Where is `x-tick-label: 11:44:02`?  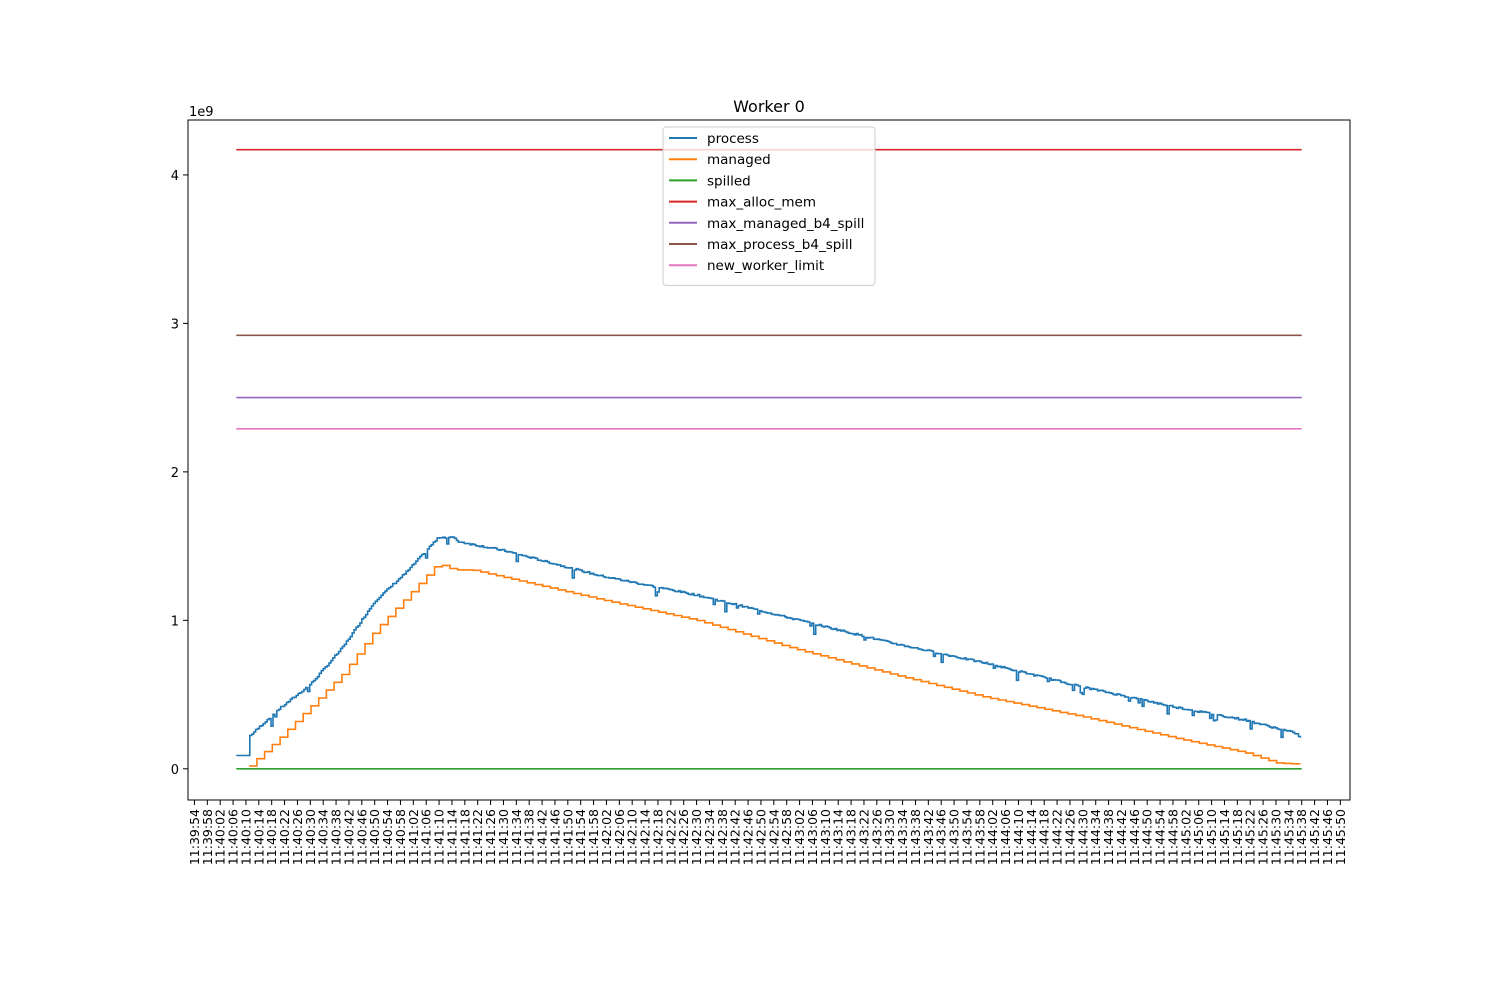
x-tick-label: 11:44:02 is located at coordinates (992, 837).